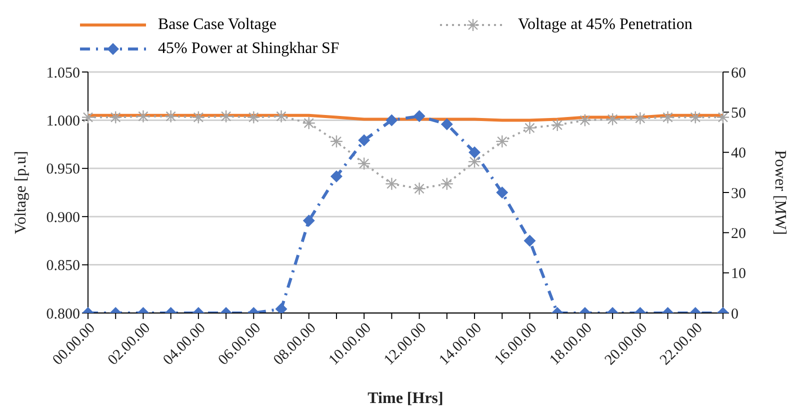  I want to click on y-tick-label: 0.900, so click(63, 218).